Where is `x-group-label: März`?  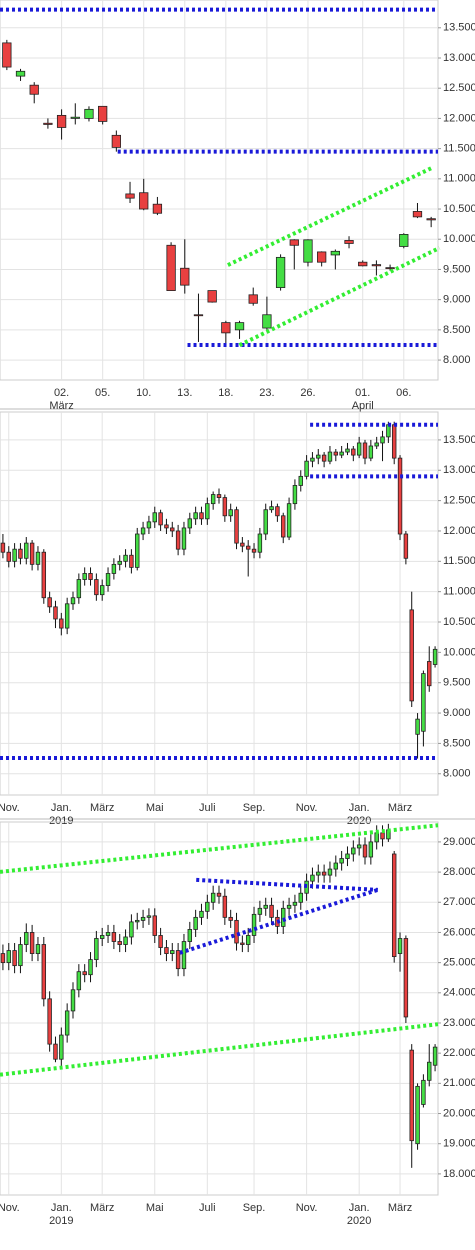
x-group-label: März is located at coordinates (61, 406).